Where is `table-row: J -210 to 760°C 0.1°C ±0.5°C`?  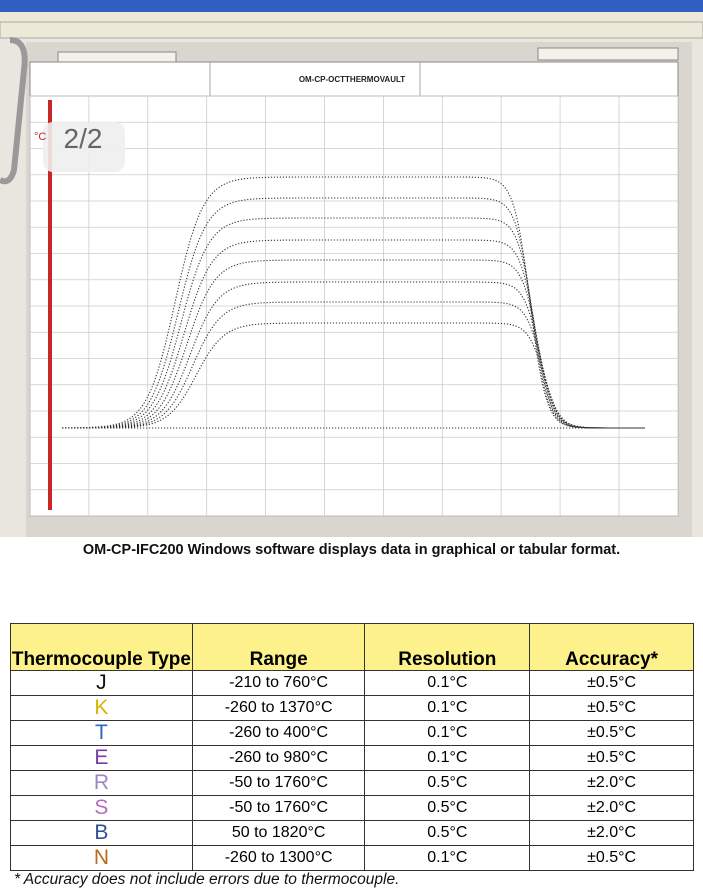 table-row: J -210 to 760°C 0.1°C ±0.5°C is located at coordinates (352, 683).